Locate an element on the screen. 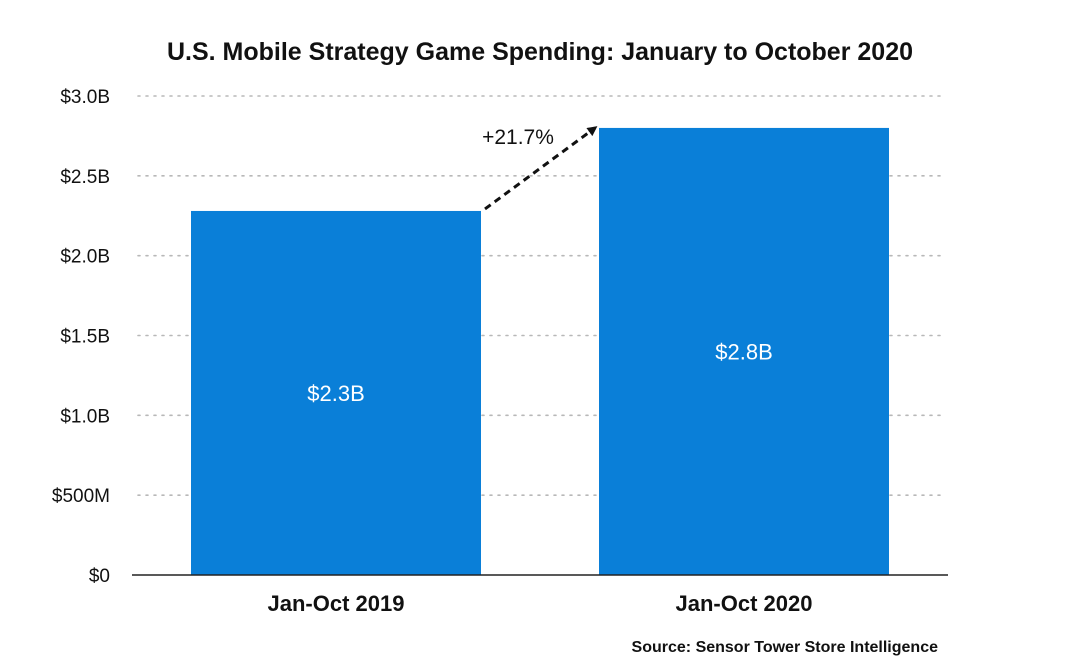 The width and height of the screenshot is (1080, 663). y-tick-label: $1.5B is located at coordinates (85, 337).